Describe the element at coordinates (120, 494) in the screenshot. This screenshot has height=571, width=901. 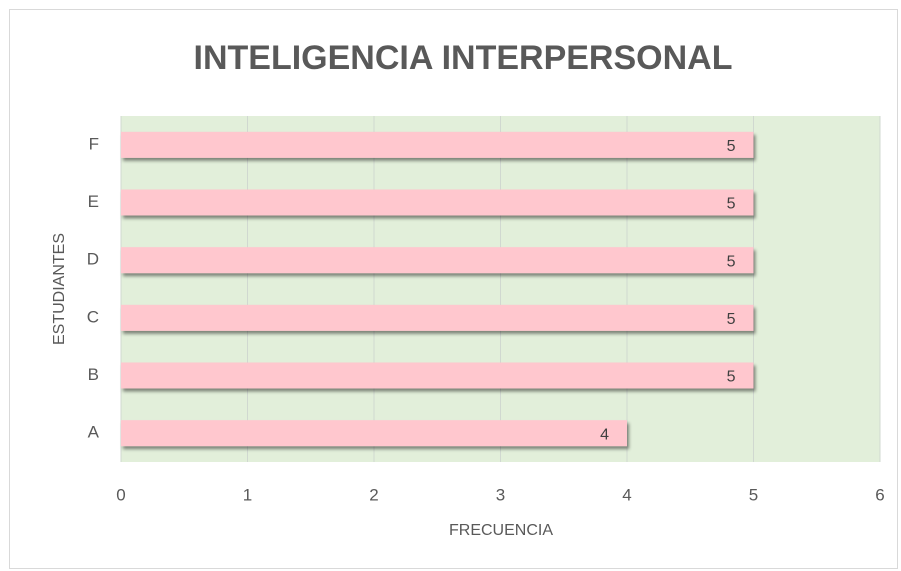
I see `x-tick-label: 0` at that location.